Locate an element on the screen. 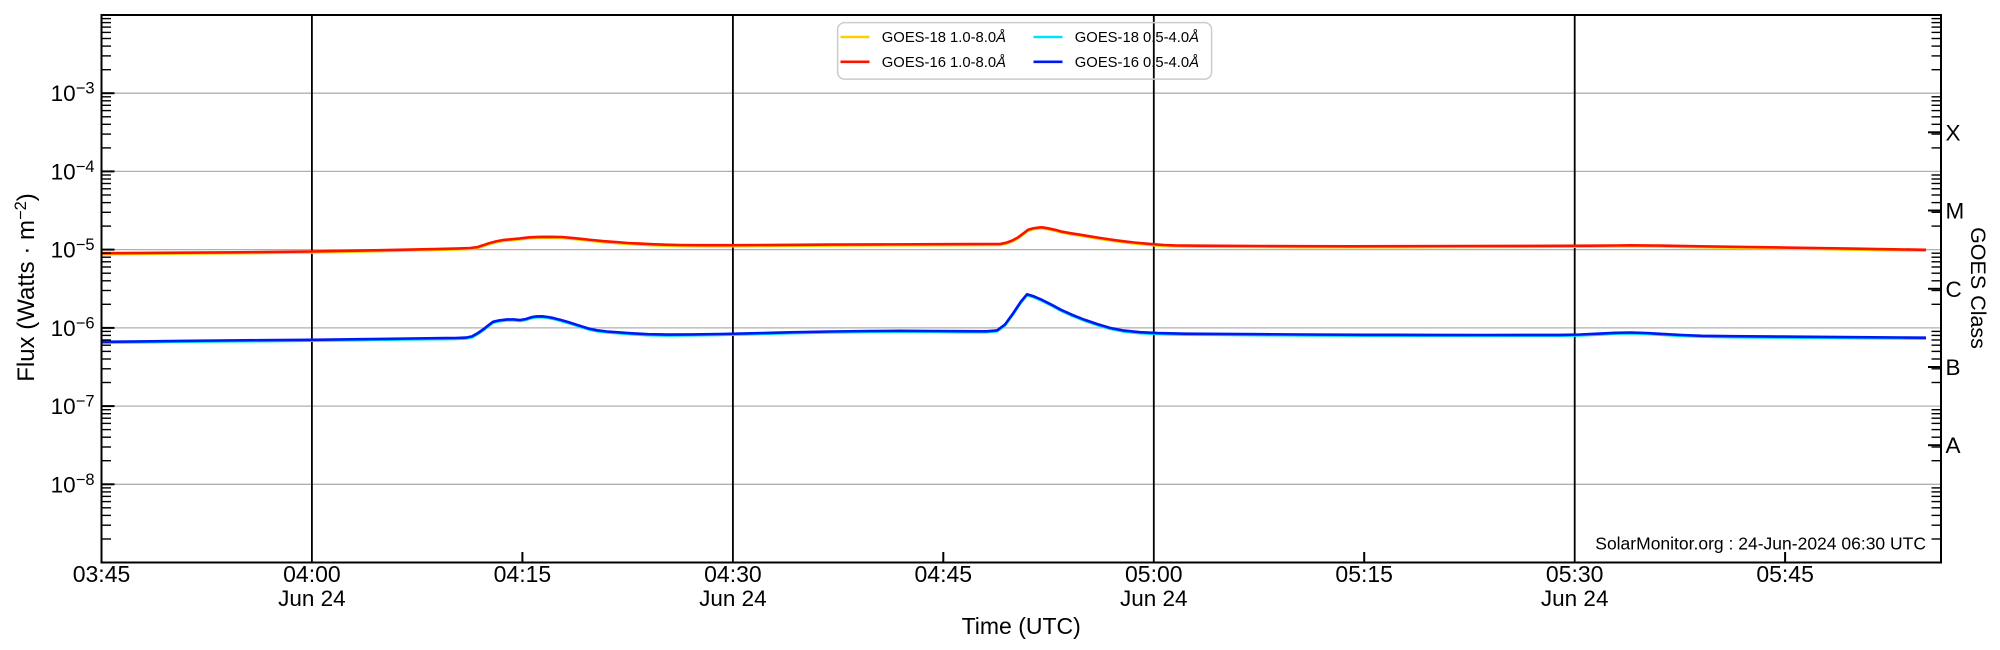  svg-text: 10⁻⁴ is located at coordinates (73, 171).